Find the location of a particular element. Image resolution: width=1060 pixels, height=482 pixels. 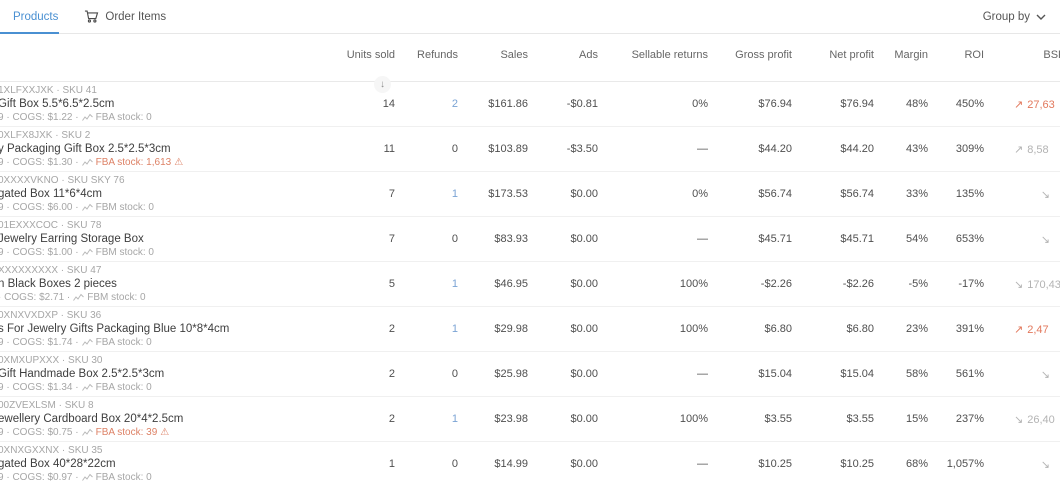

net-profit-value: -$2.26 is located at coordinates (833, 284).